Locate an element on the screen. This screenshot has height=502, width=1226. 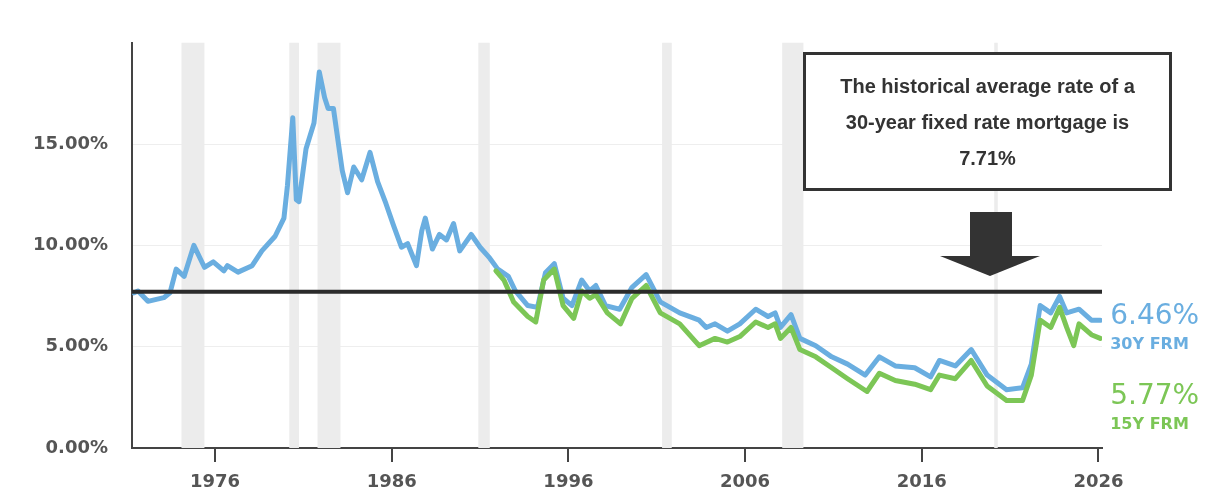
x-tick-label: 1986 is located at coordinates (391, 481).